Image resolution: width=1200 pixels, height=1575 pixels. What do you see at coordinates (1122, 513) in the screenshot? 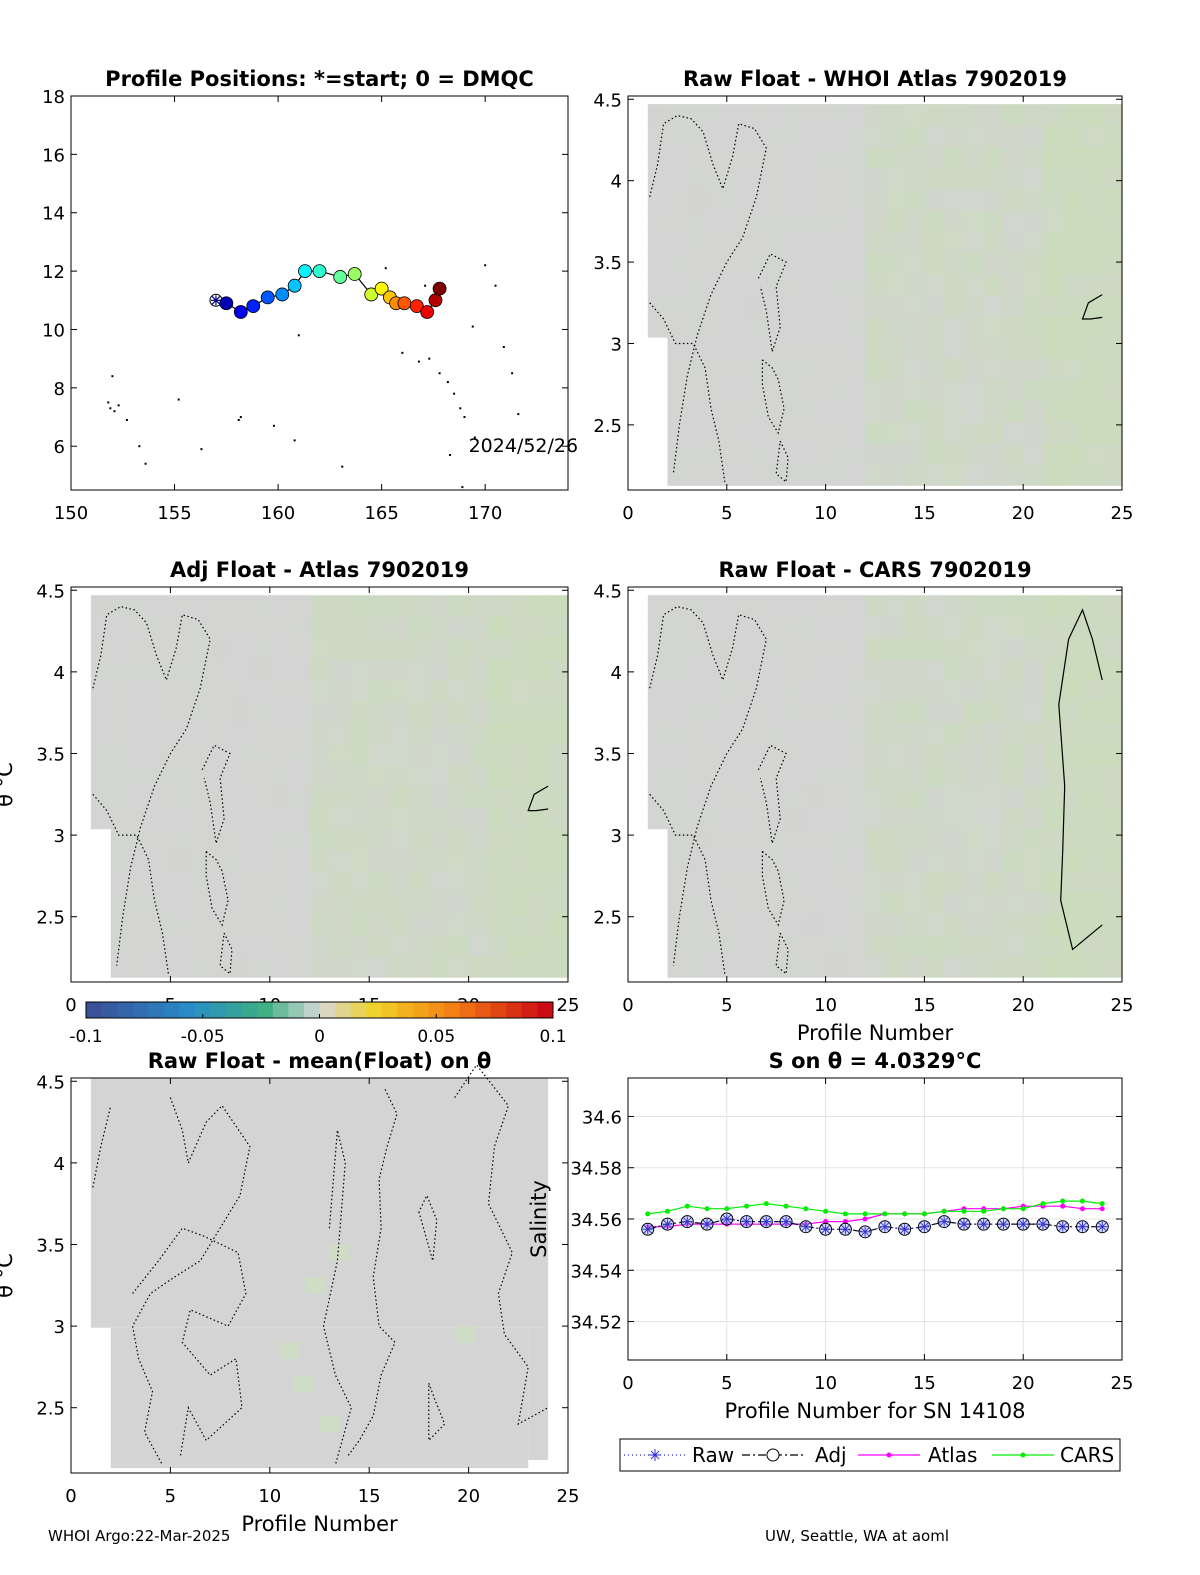
I see `x-tick-label: 25` at bounding box center [1122, 513].